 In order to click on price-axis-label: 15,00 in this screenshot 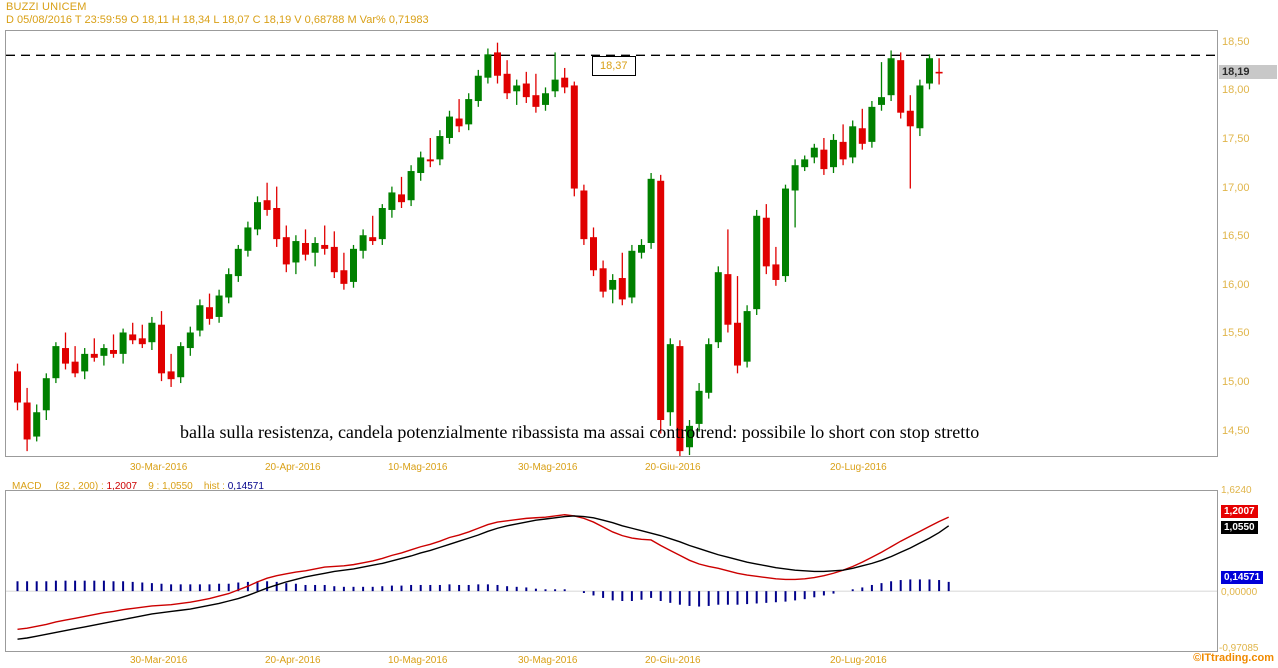, I will do `click(1236, 382)`.